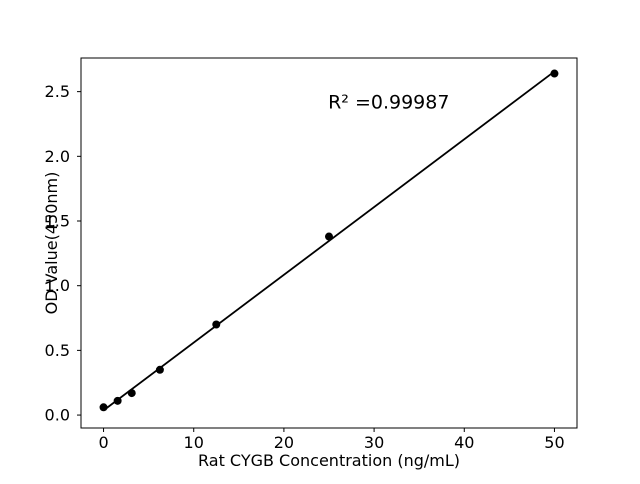  What do you see at coordinates (57, 415) in the screenshot?
I see `y-tick-label: 0.0` at bounding box center [57, 415].